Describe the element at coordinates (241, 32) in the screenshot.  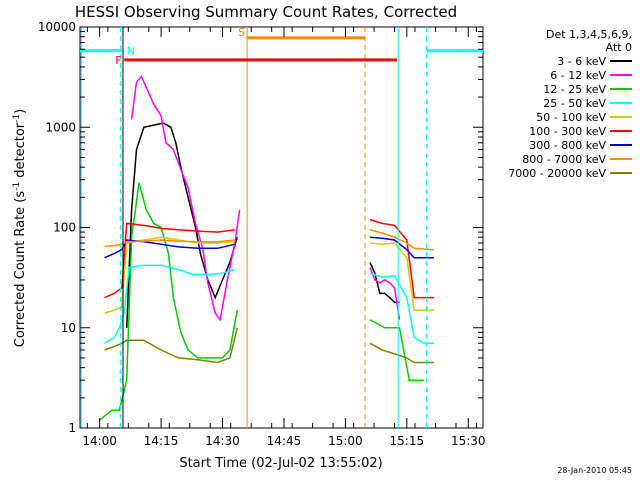
I see `saa-flag-label: S` at that location.